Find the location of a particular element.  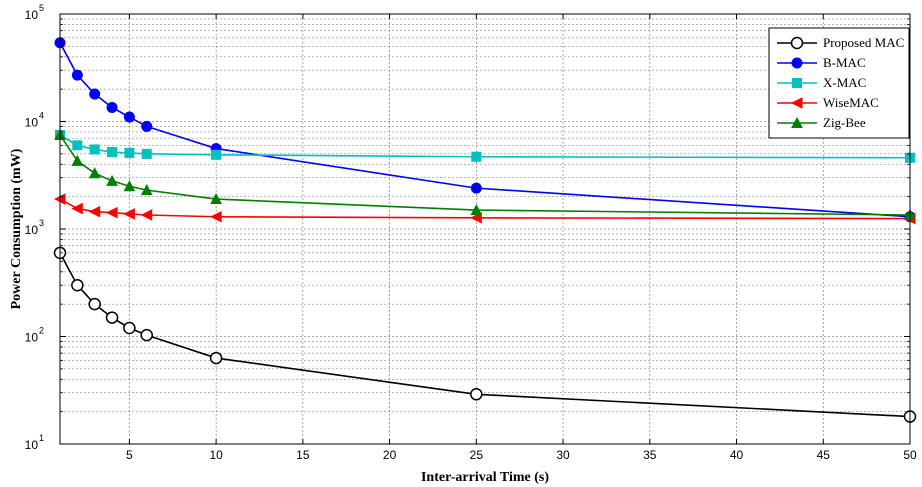

x-tick-label: 15 is located at coordinates (303, 455).